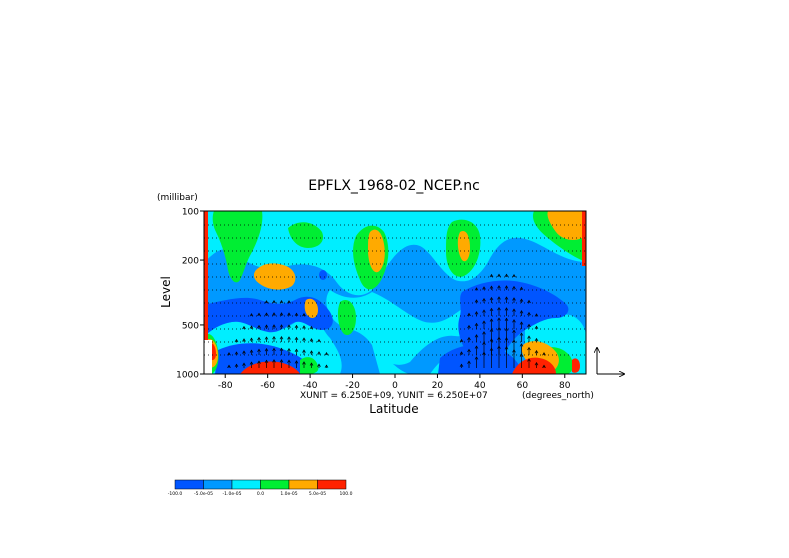  I want to click on contour-green-equator, so click(346, 317).